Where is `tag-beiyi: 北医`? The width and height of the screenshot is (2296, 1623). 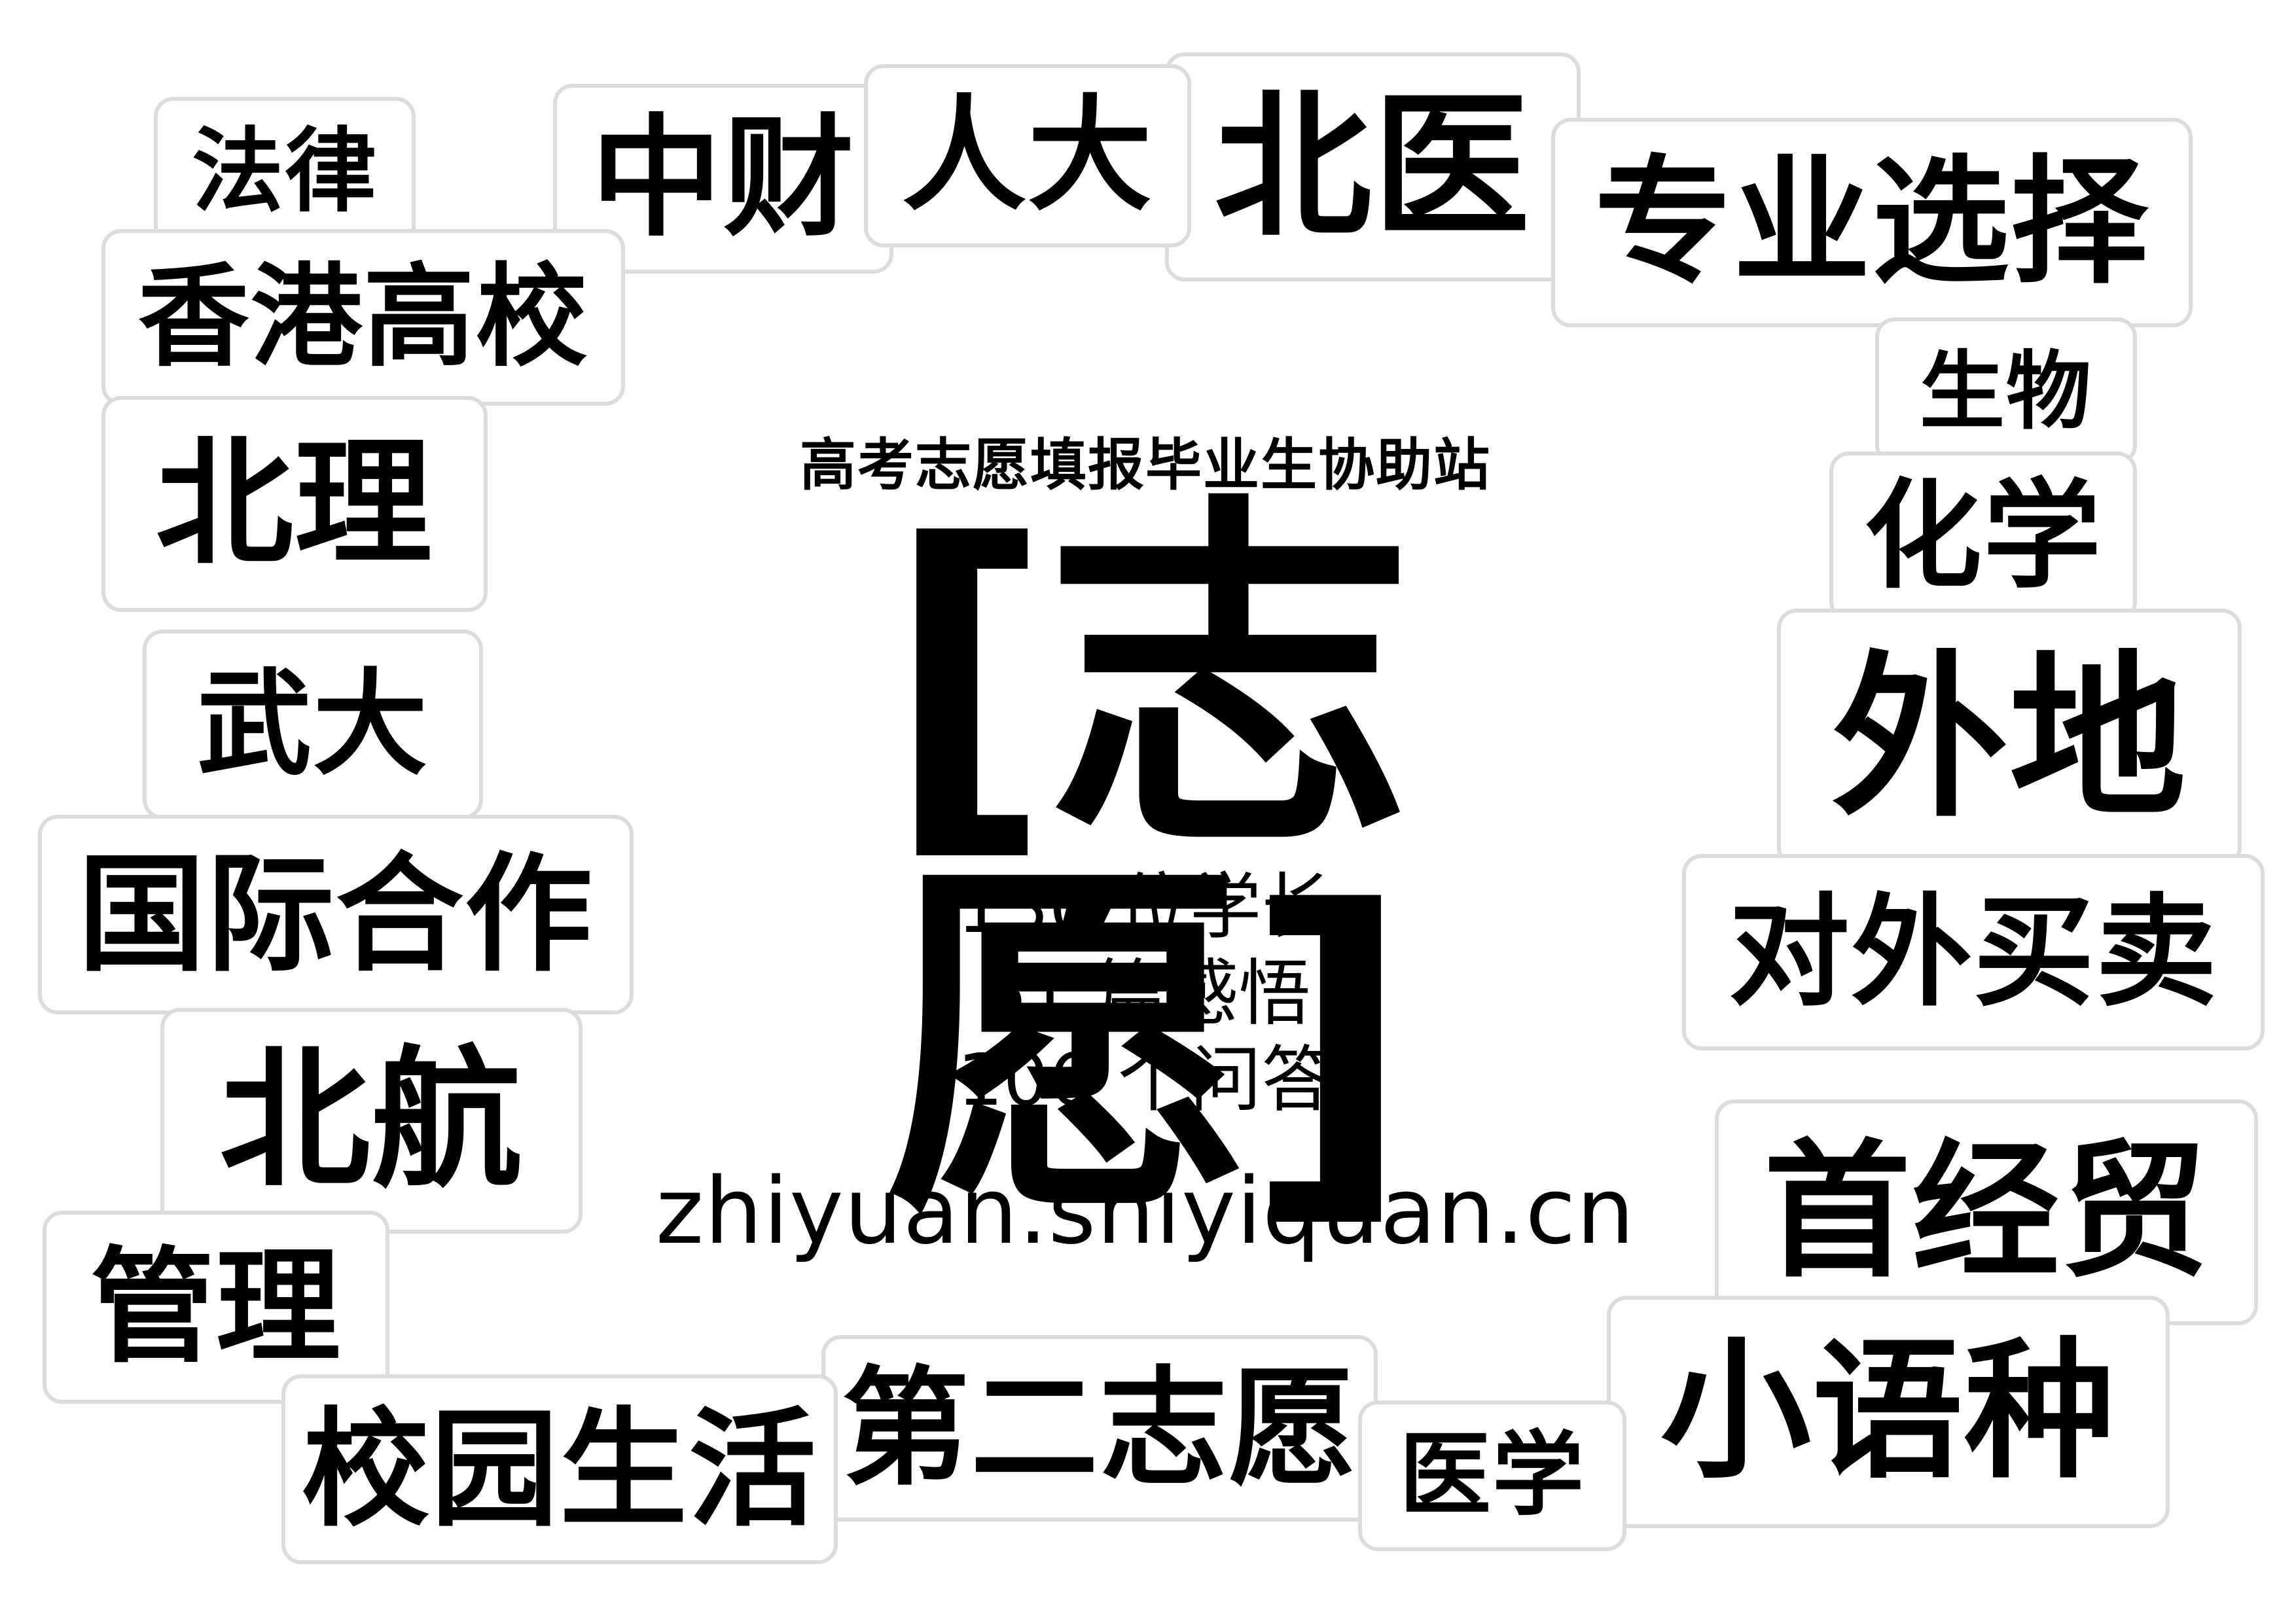
tag-beiyi: 北医 is located at coordinates (1373, 166).